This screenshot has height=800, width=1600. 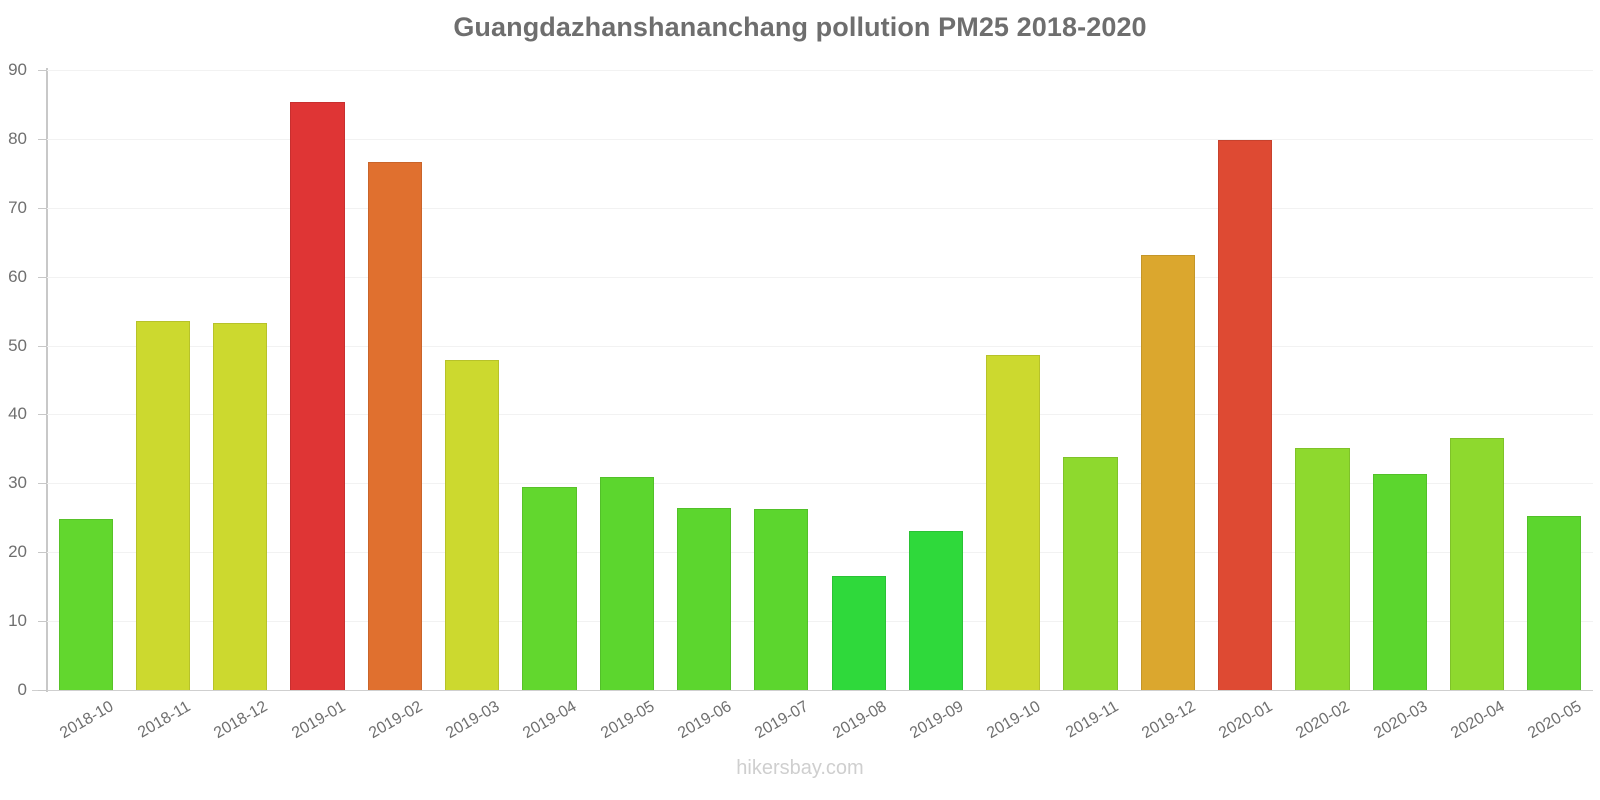 What do you see at coordinates (859, 720) in the screenshot?
I see `x-axis-tick-label: 2019-08` at bounding box center [859, 720].